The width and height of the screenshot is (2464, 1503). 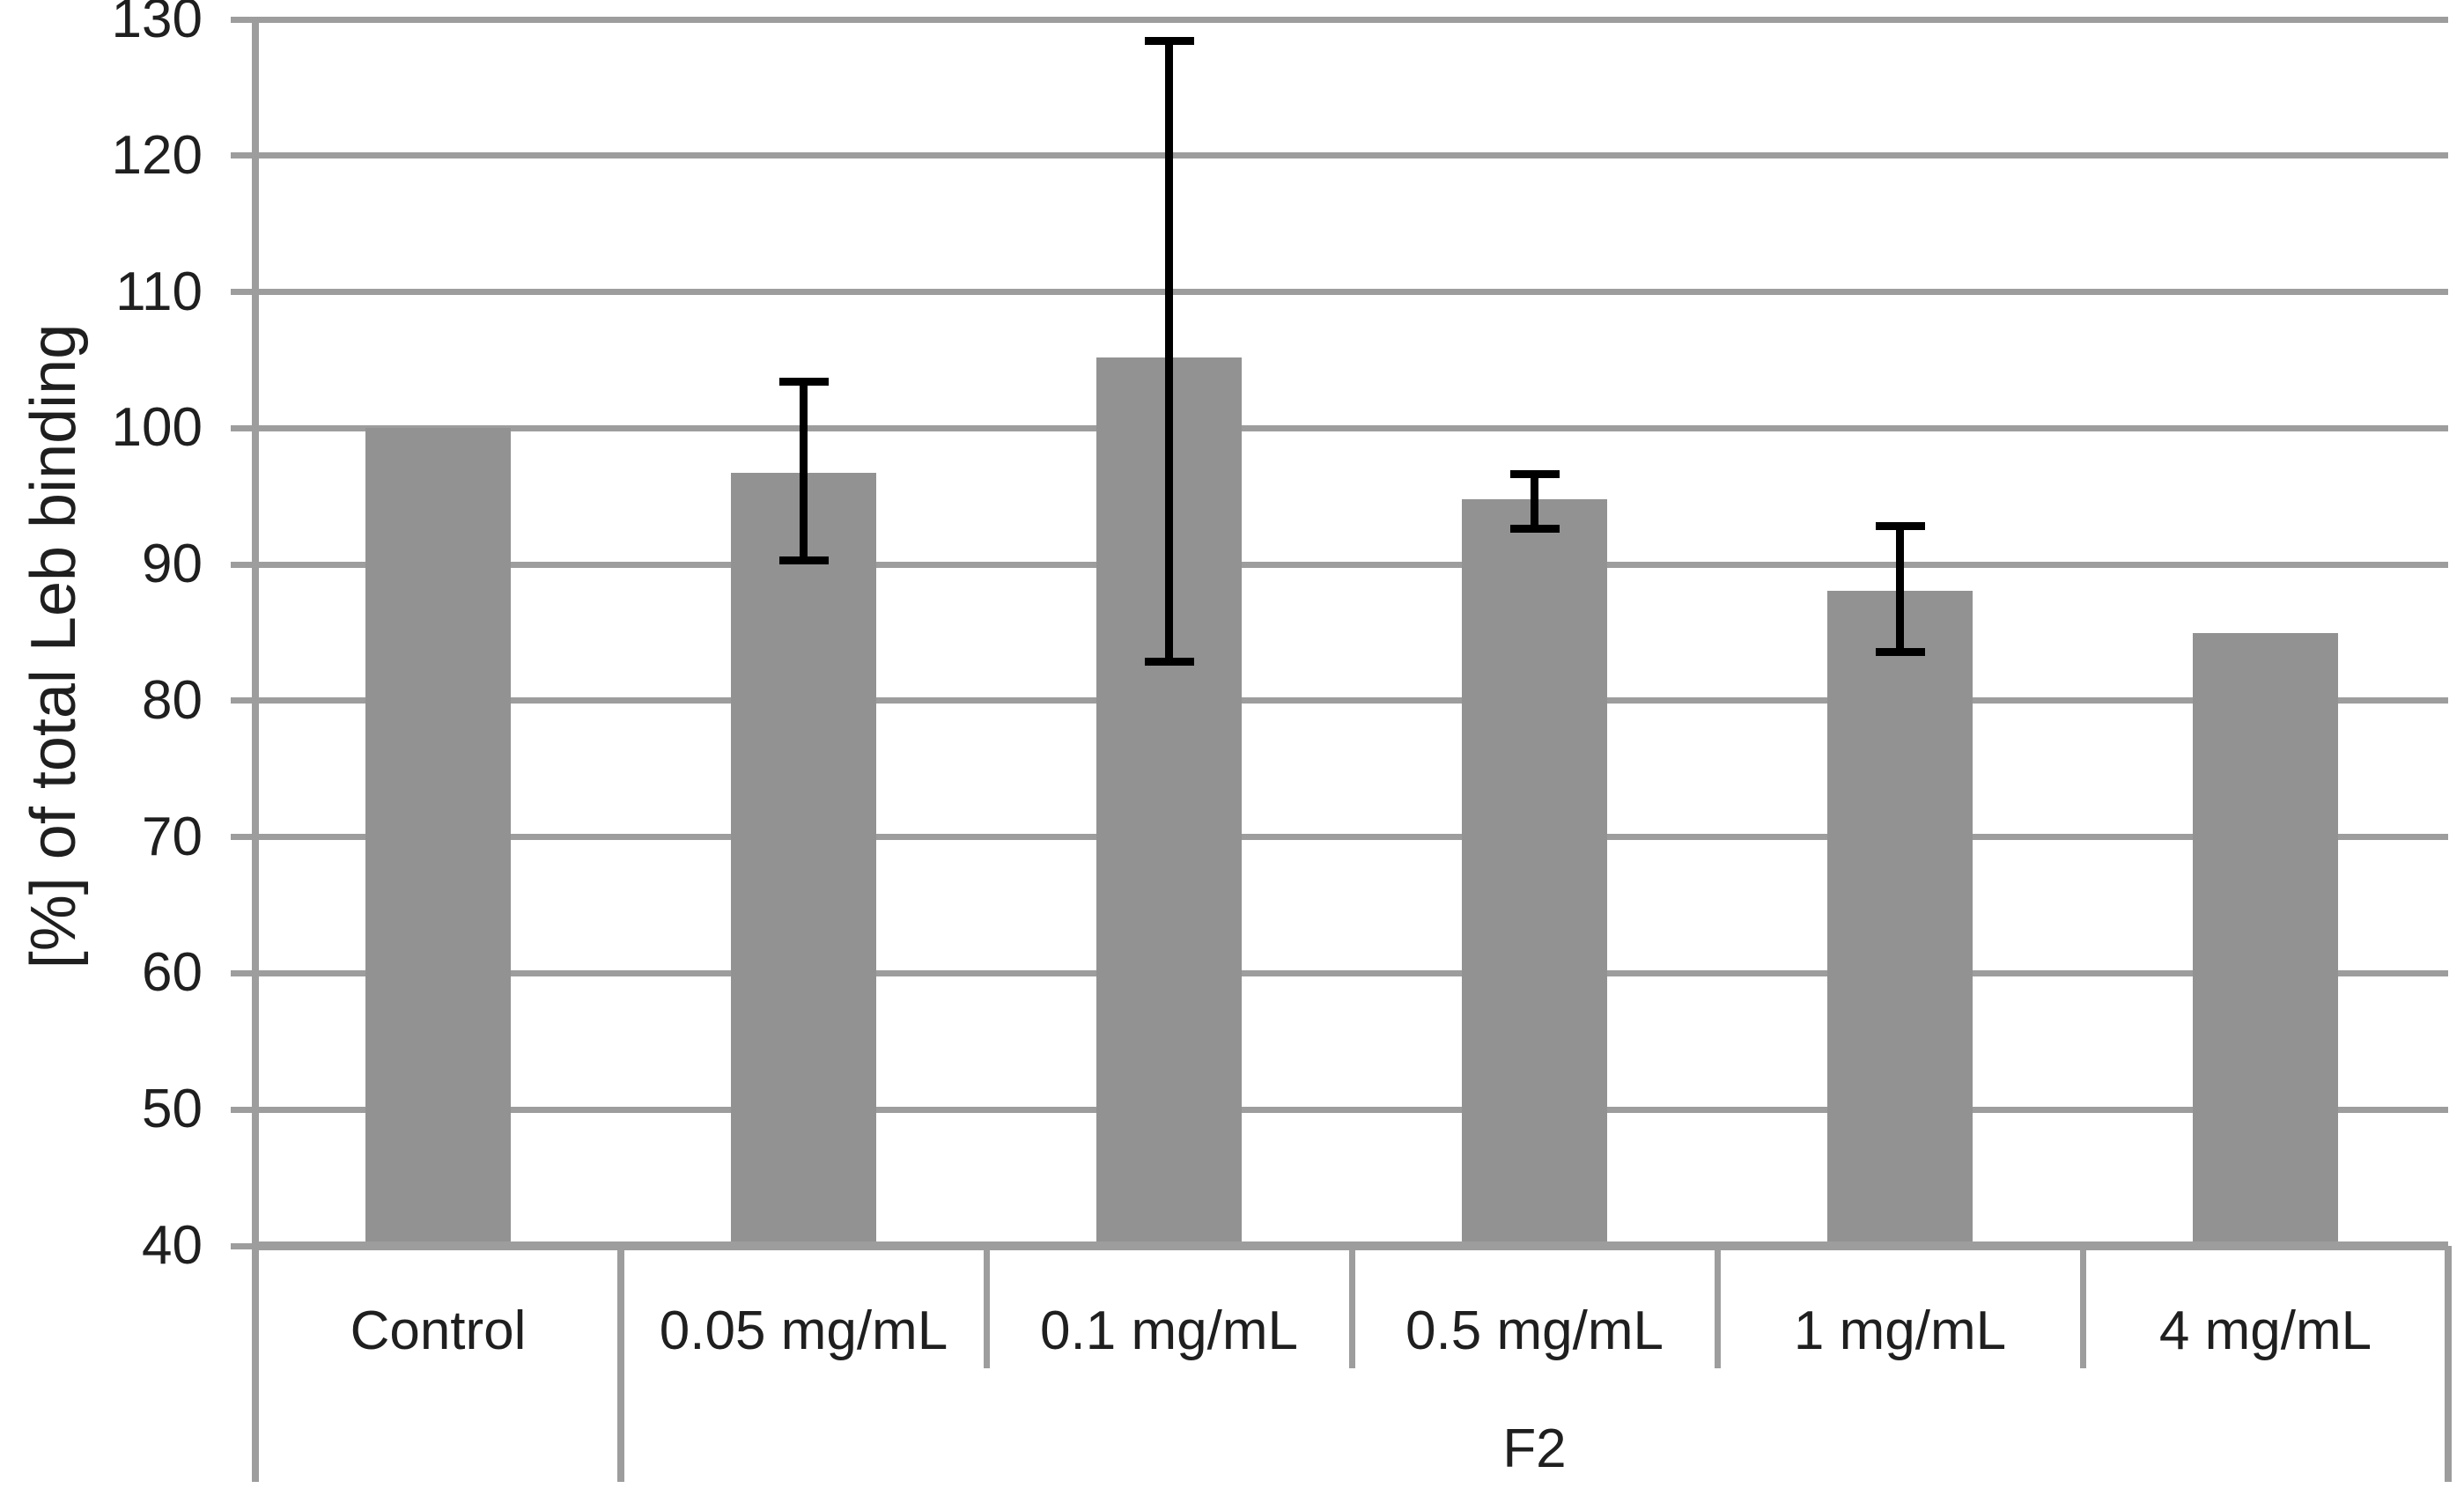 What do you see at coordinates (172, 700) in the screenshot?
I see `y-tick-label: 80` at bounding box center [172, 700].